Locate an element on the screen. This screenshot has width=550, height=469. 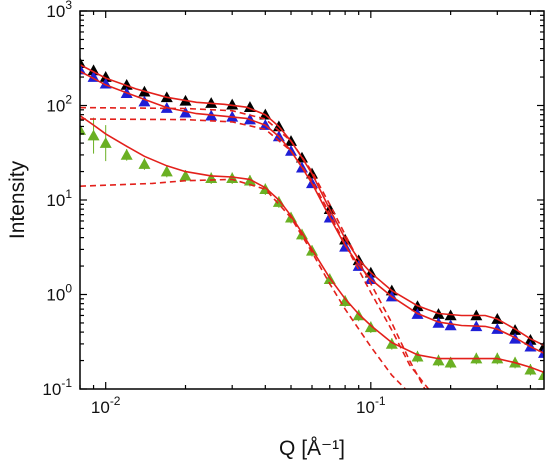
y-tick-exp: -1 is located at coordinates (66, 383).